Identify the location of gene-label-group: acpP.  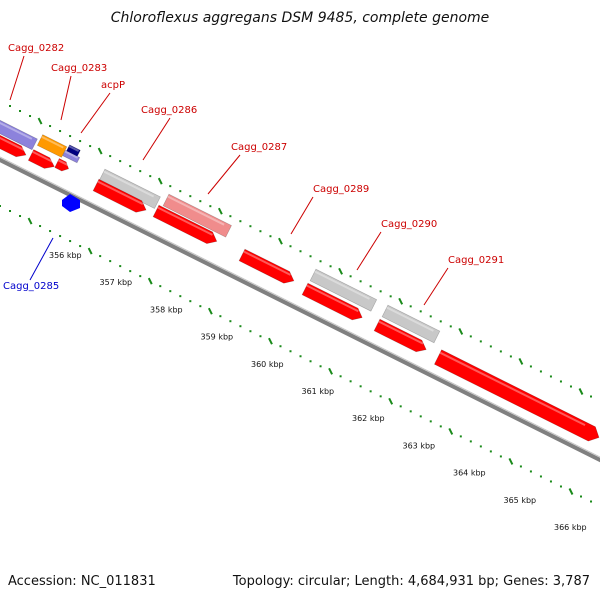
(102, 107).